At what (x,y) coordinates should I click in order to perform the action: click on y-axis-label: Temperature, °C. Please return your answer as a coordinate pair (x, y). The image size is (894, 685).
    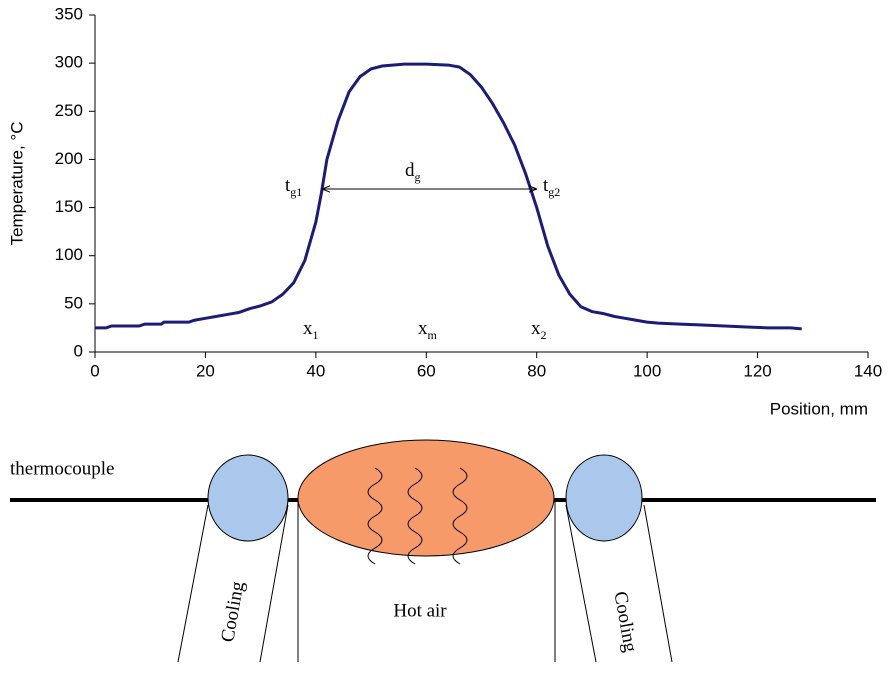
    Looking at the image, I should click on (16, 184).